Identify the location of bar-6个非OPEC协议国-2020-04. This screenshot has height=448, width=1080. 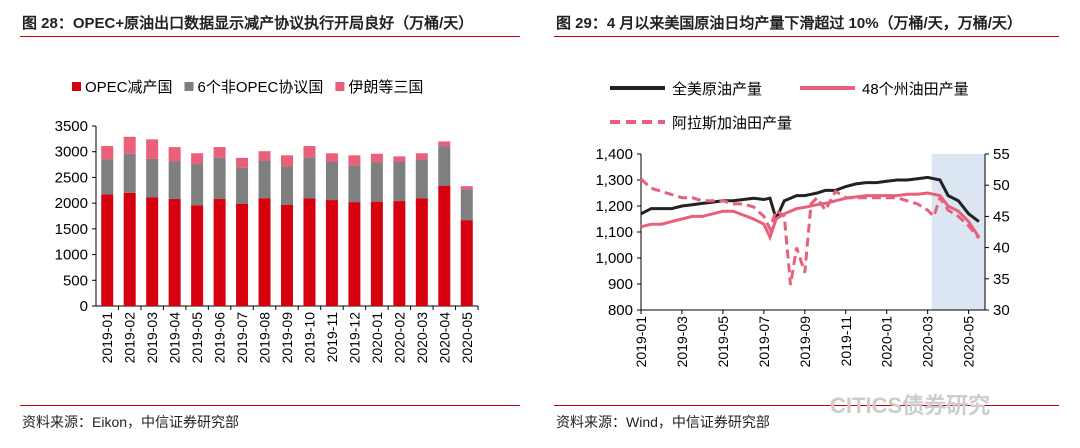
(444, 166).